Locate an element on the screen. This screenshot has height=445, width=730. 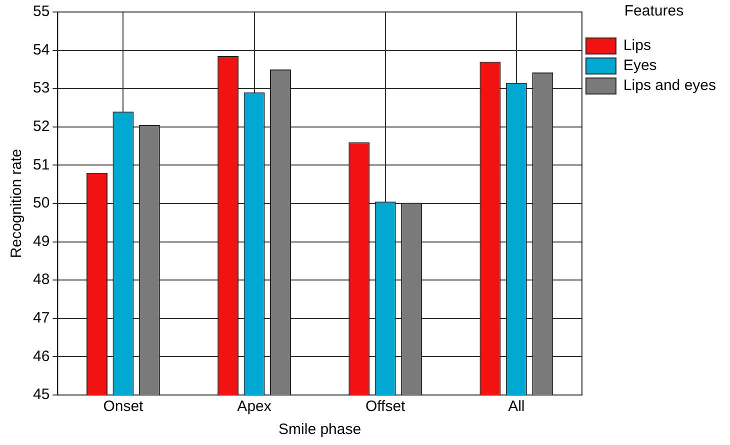
y-tick-label: 46 is located at coordinates (41, 356).